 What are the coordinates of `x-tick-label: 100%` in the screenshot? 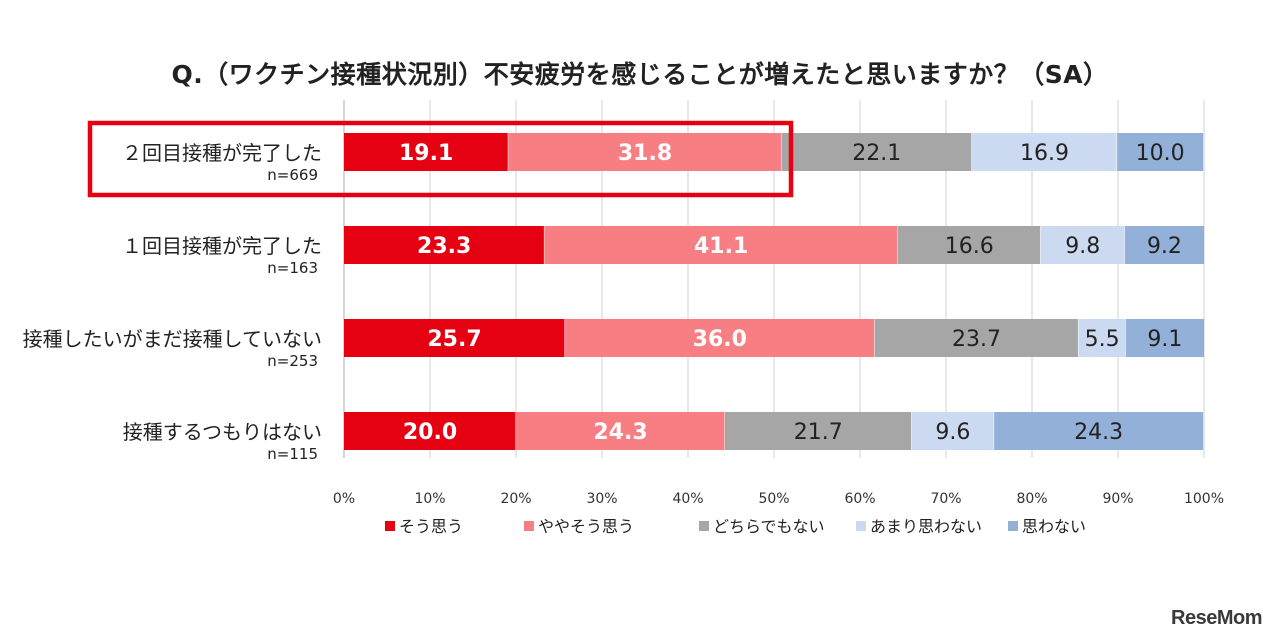 It's located at (1204, 499).